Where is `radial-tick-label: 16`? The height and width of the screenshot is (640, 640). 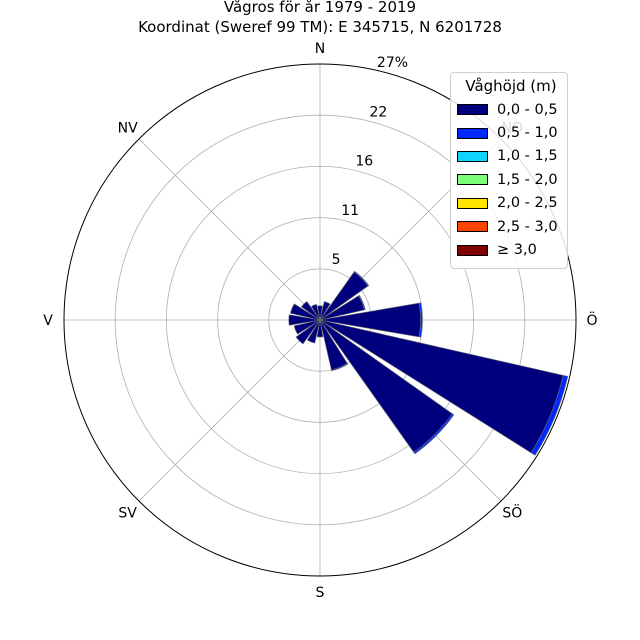 radial-tick-label: 16 is located at coordinates (364, 162).